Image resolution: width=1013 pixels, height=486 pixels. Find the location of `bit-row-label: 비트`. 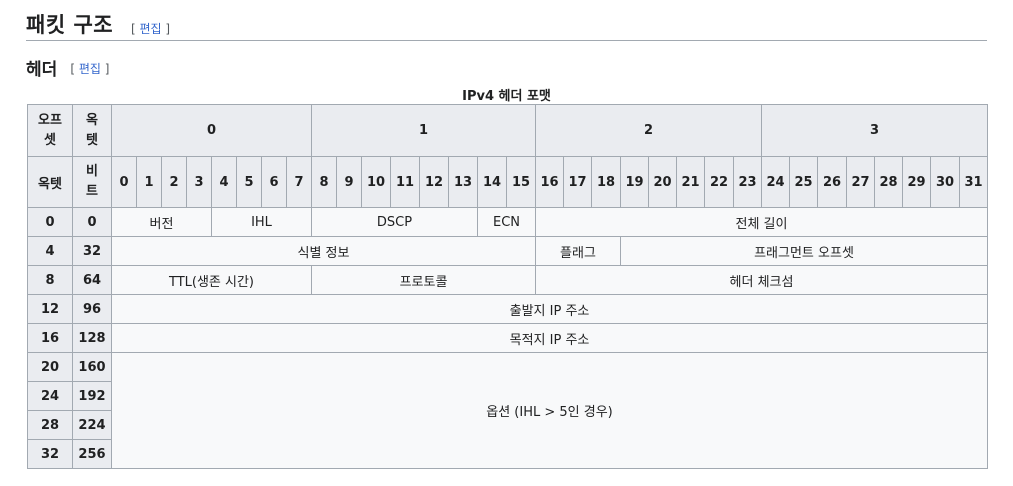

bit-row-label: 비트 is located at coordinates (92, 182).